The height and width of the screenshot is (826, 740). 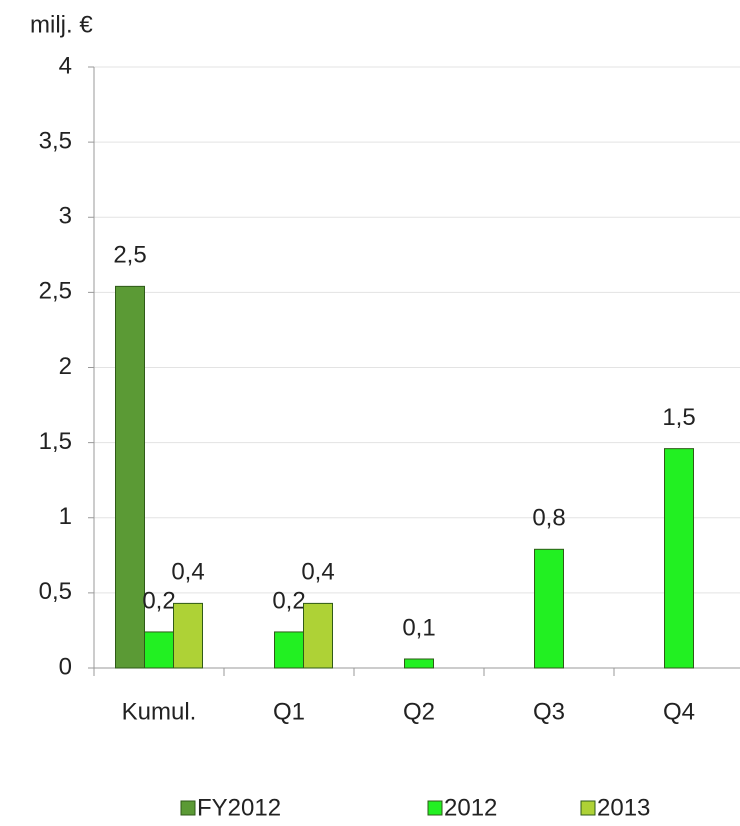 I want to click on x-tick-label: Q1, so click(x=289, y=711).